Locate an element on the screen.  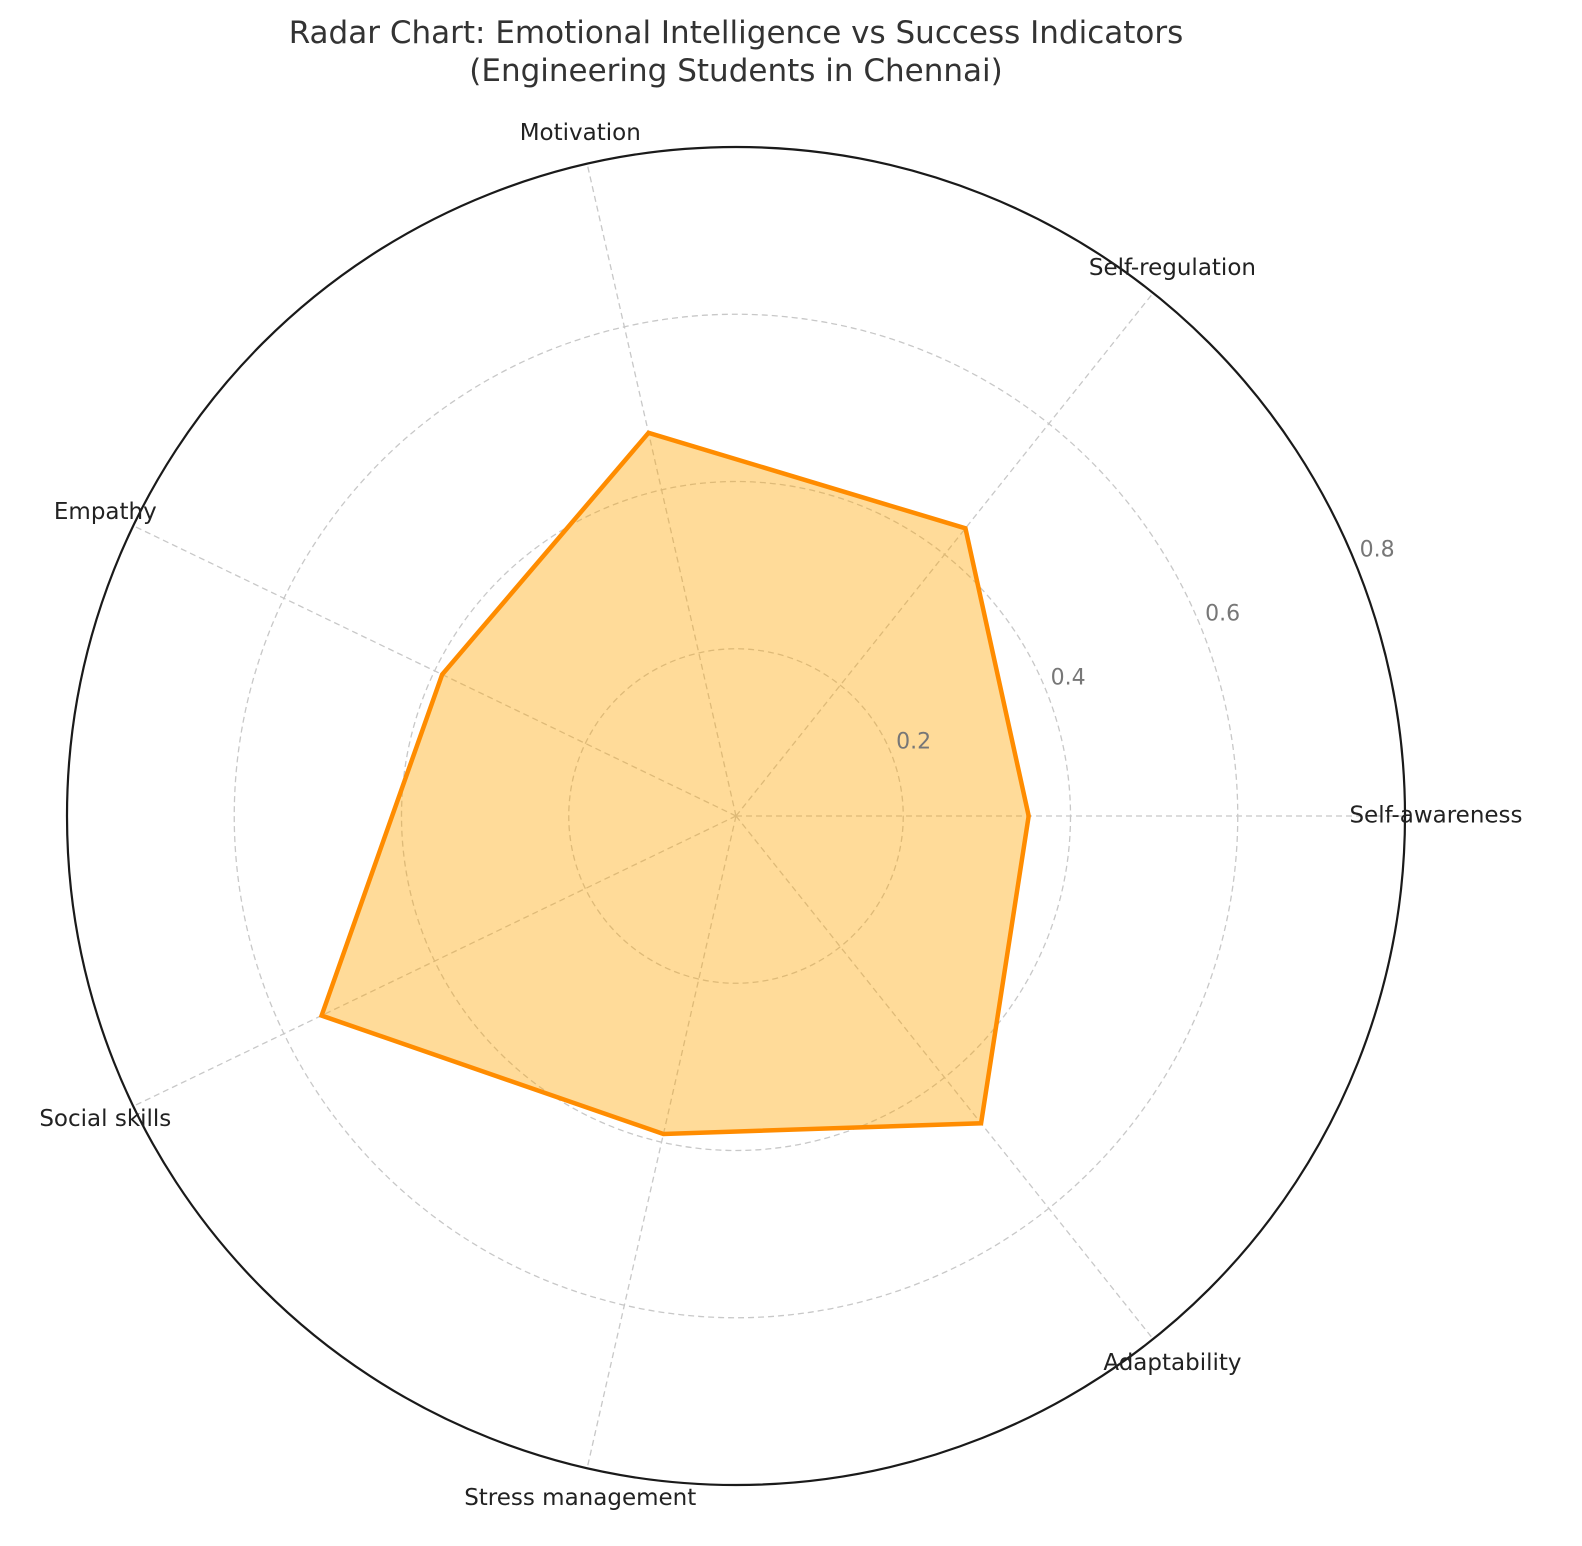
category-label: Stress management is located at coordinates (580, 1498).